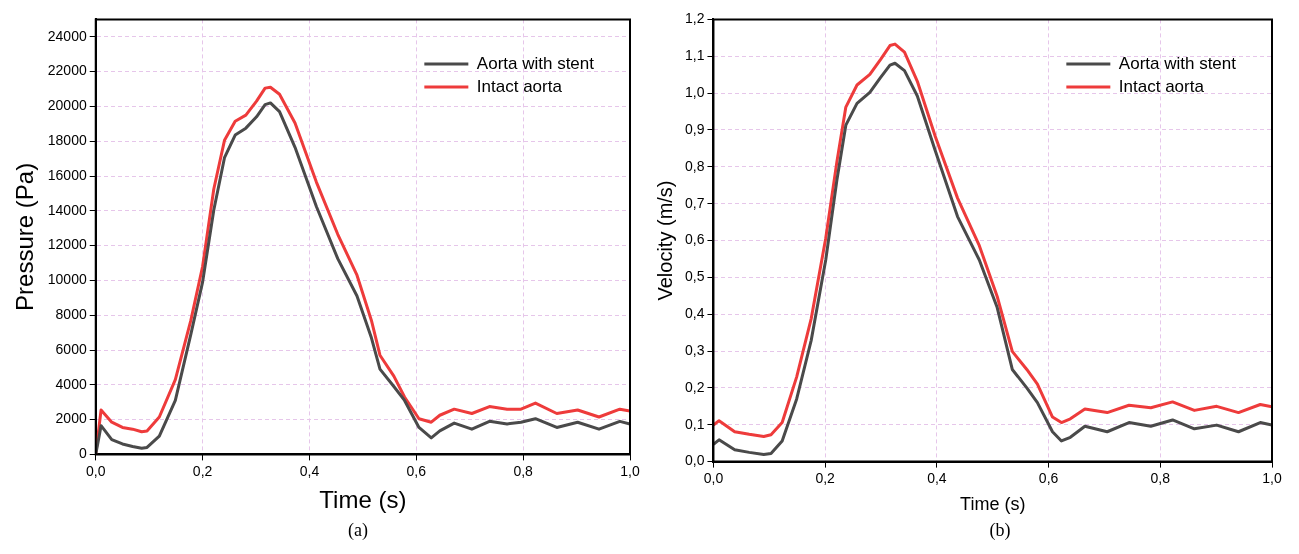  Describe the element at coordinates (67, 279) in the screenshot. I see `y-tick-label: 10000` at that location.